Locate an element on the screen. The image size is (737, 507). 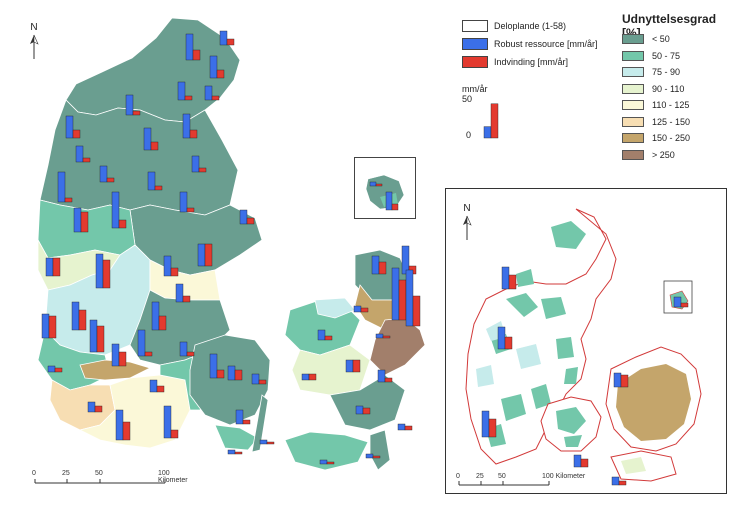
legend-robust-bar is located at coordinates (487, 132).